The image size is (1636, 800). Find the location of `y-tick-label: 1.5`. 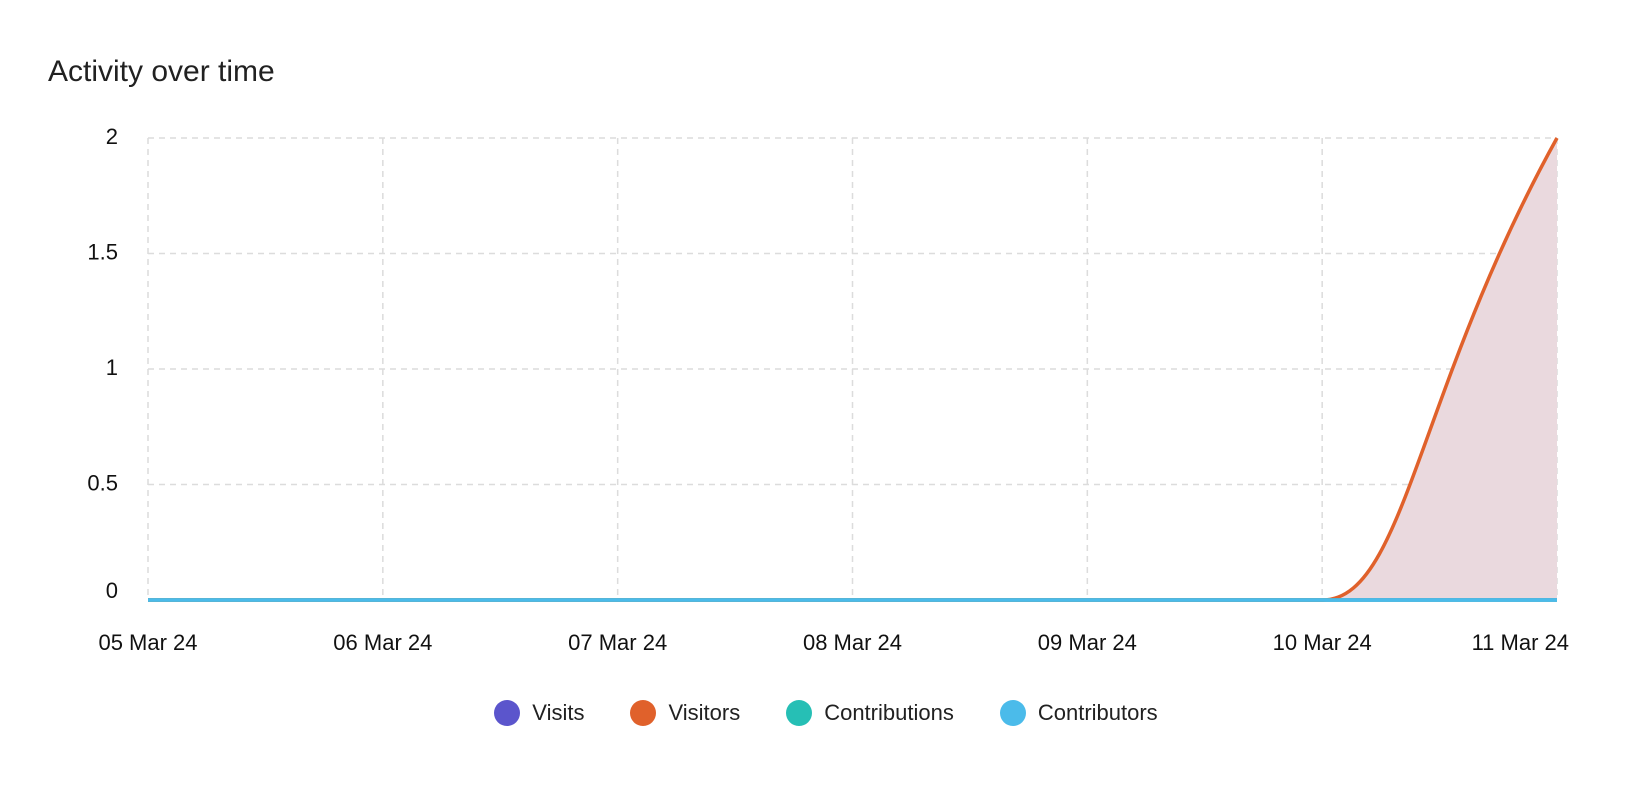

y-tick-label: 1.5 is located at coordinates (102, 252).